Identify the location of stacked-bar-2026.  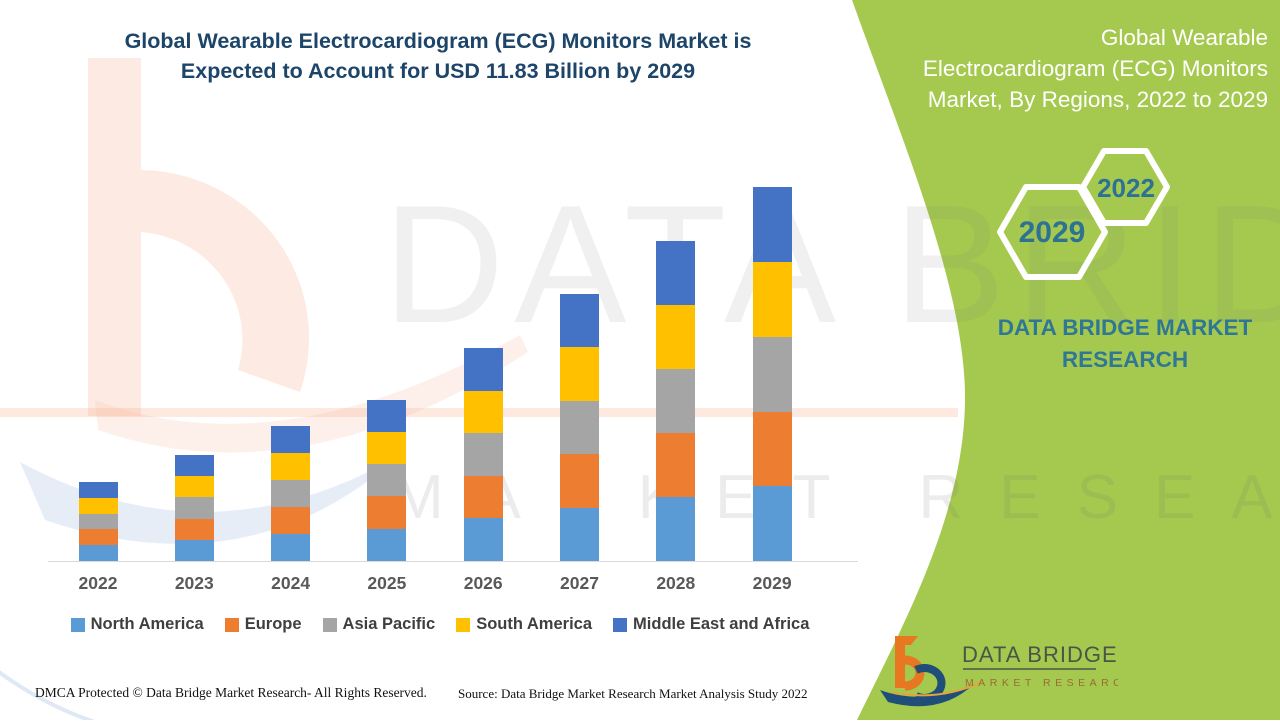
(483, 454).